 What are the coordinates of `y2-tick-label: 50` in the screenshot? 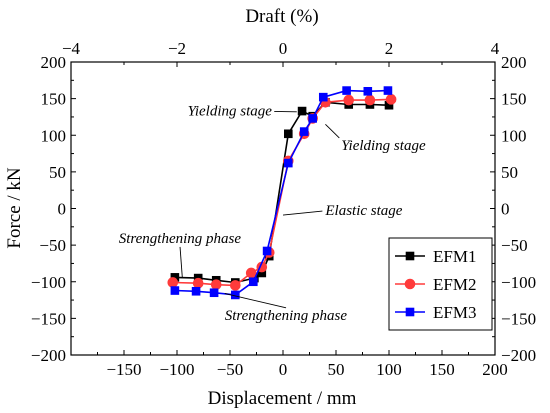 It's located at (509, 172).